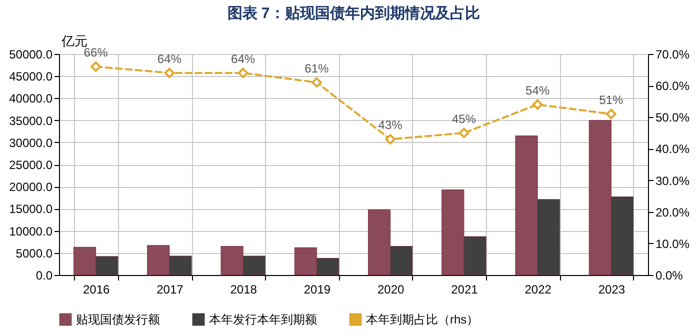 The height and width of the screenshot is (334, 700). I want to click on y-tick-label: 15000.0, so click(31, 209).